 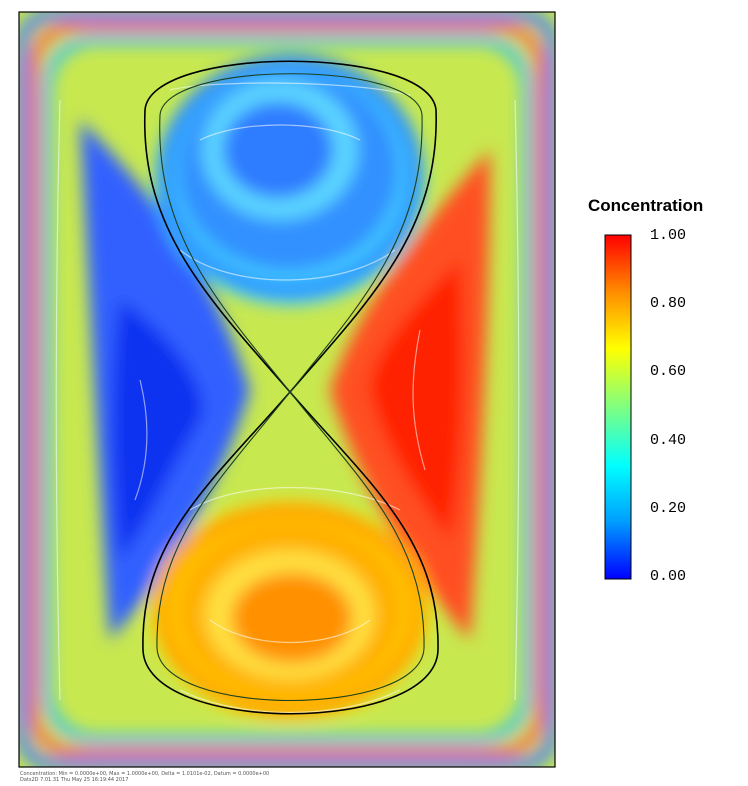 I want to click on colorbar-tick-label: 0.00, so click(x=668, y=576).